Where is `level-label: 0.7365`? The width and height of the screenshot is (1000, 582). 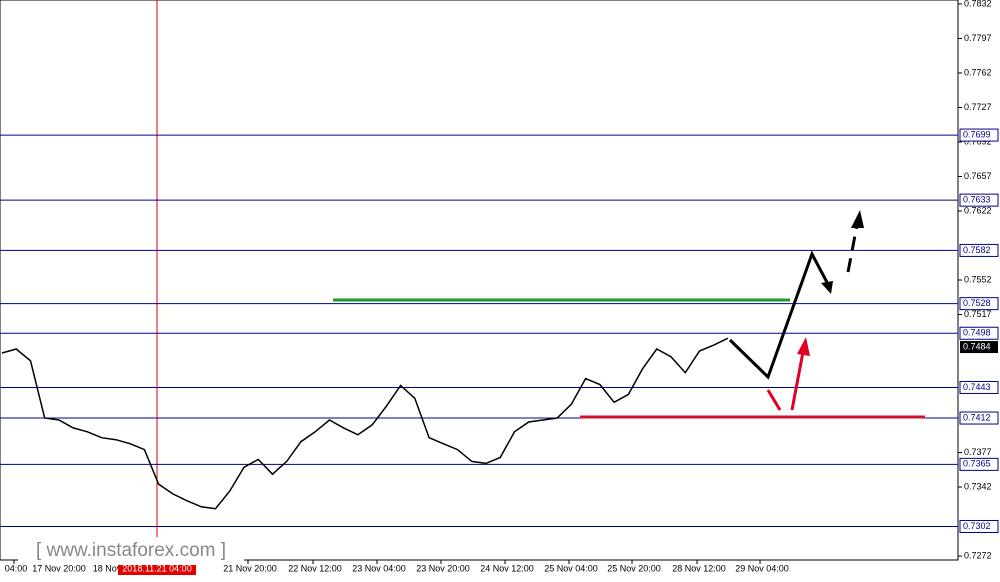
level-label: 0.7365 is located at coordinates (977, 464).